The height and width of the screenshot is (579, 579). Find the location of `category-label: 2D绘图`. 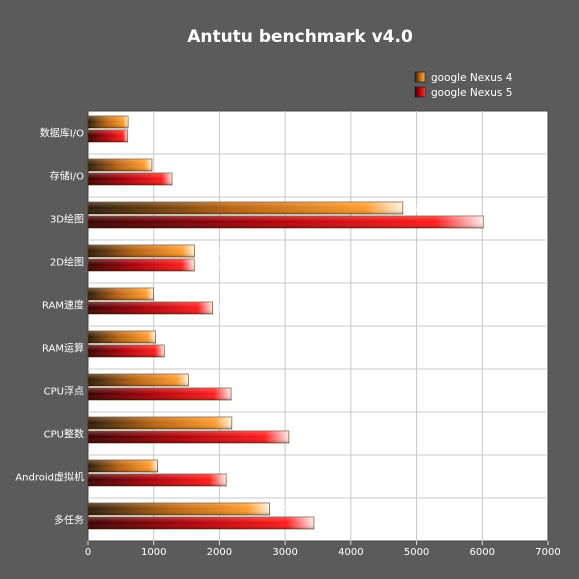

category-label: 2D绘图 is located at coordinates (67, 262).